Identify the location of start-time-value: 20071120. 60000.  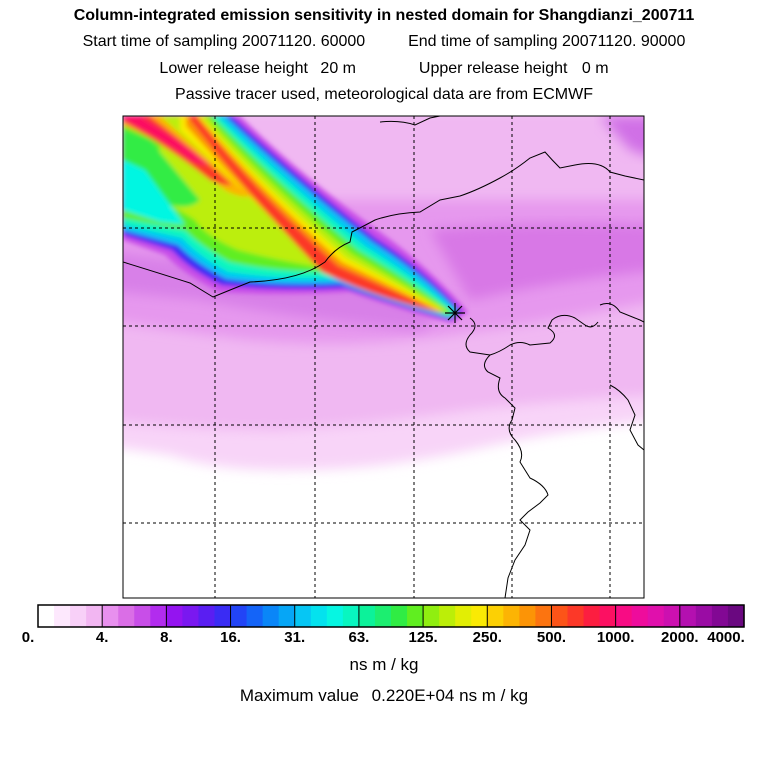
(303, 41).